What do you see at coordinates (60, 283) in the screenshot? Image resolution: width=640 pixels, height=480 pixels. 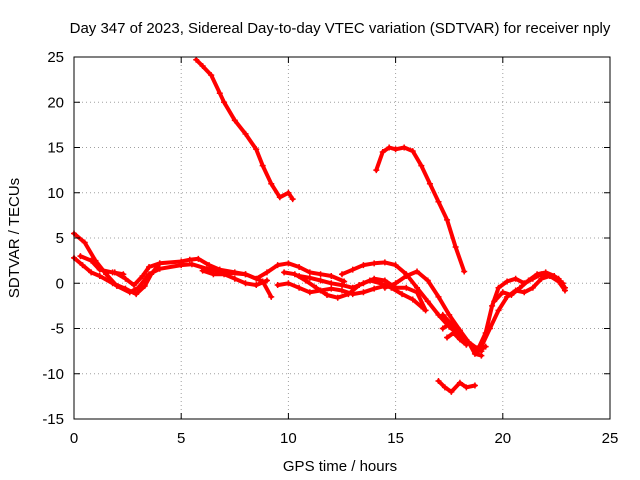 I see `y-tick-label: 0` at bounding box center [60, 283].